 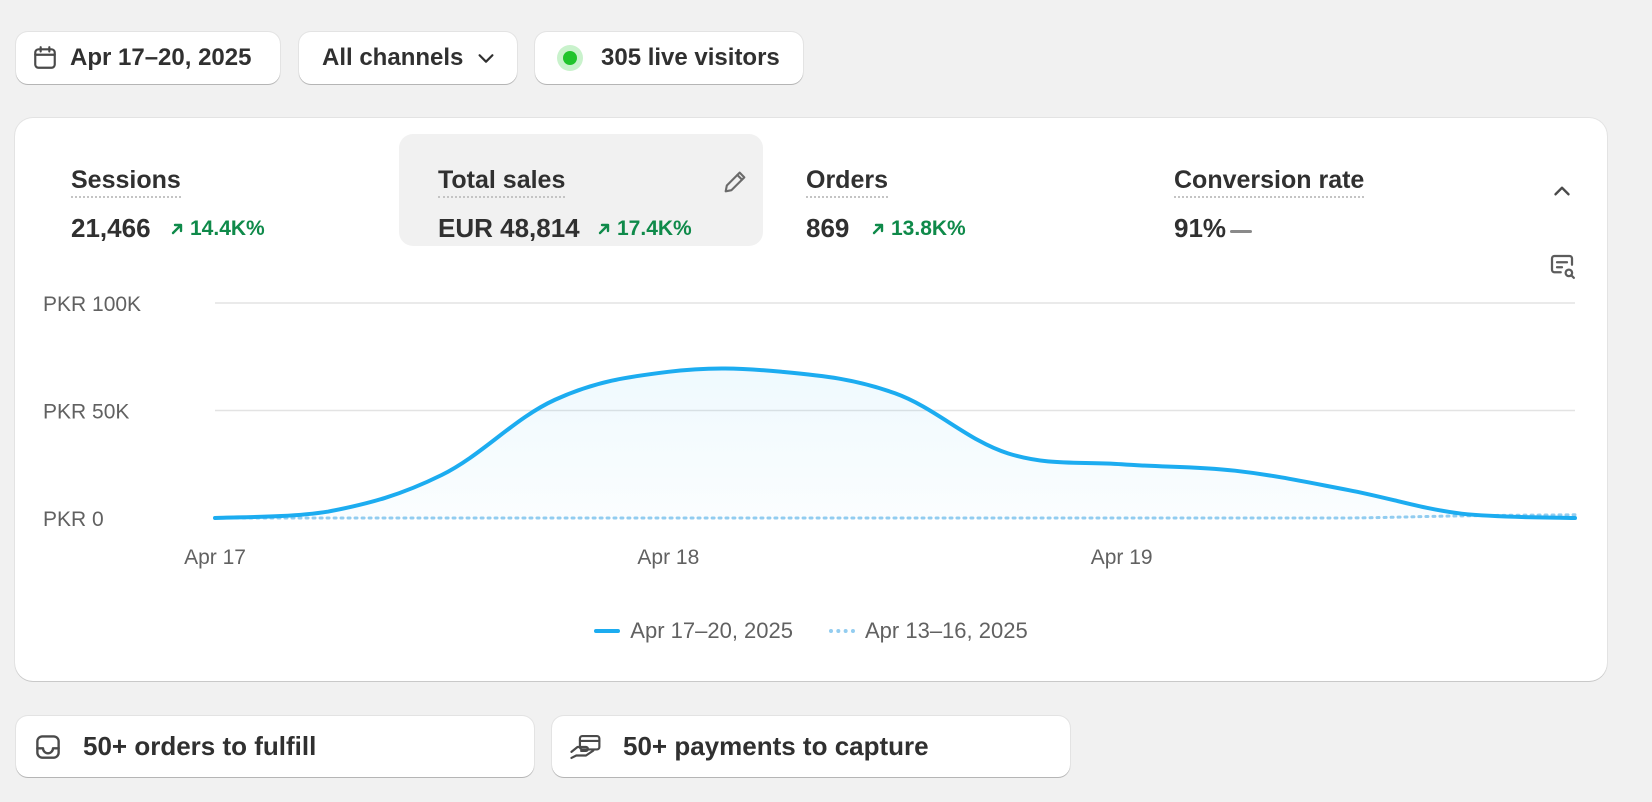 I want to click on metric-total-sales: Total sales EUR 48,814 17.4K%, so click(x=581, y=190).